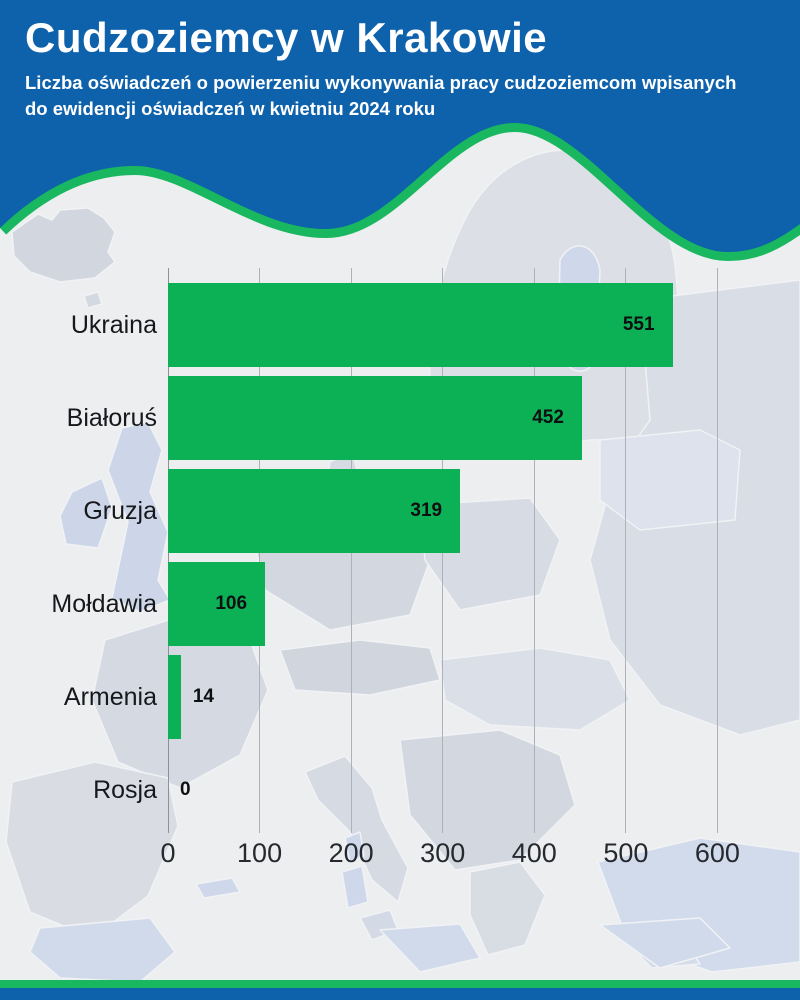  Describe the element at coordinates (534, 853) in the screenshot. I see `x-tick-label: 400` at that location.